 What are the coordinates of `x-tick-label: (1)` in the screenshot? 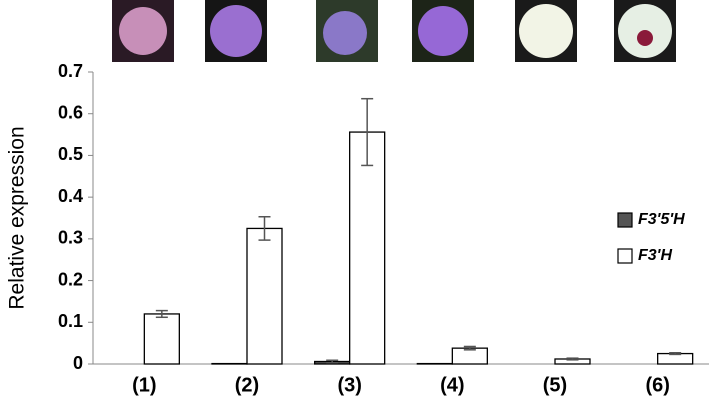 It's located at (144, 385).